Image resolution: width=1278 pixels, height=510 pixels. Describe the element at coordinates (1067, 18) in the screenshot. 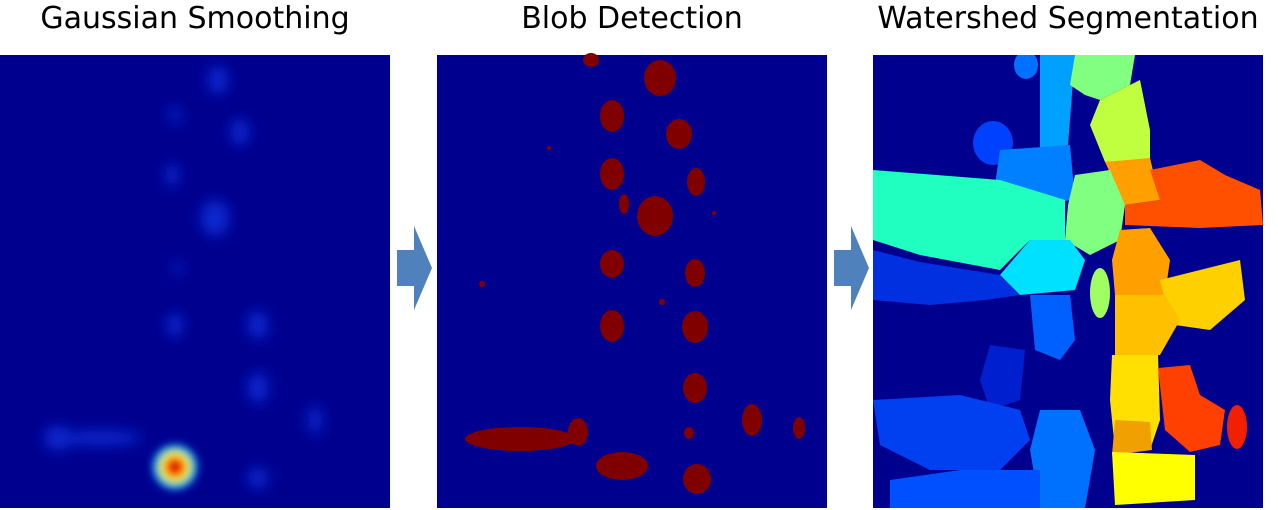

I see `panel-title: Watershed Segmentation` at that location.